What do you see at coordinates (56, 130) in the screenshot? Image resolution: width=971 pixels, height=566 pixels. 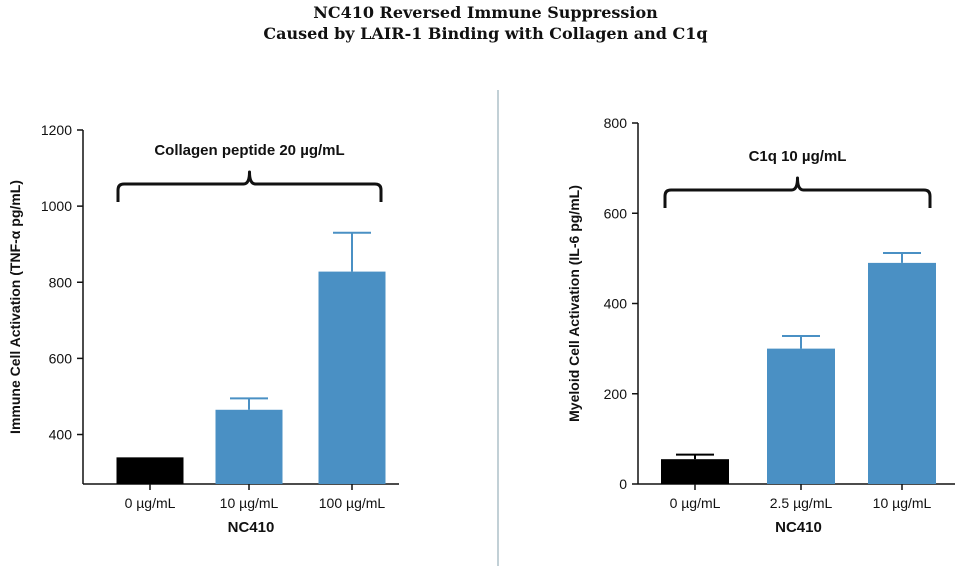 I see `y-tick-label: 1200` at bounding box center [56, 130].